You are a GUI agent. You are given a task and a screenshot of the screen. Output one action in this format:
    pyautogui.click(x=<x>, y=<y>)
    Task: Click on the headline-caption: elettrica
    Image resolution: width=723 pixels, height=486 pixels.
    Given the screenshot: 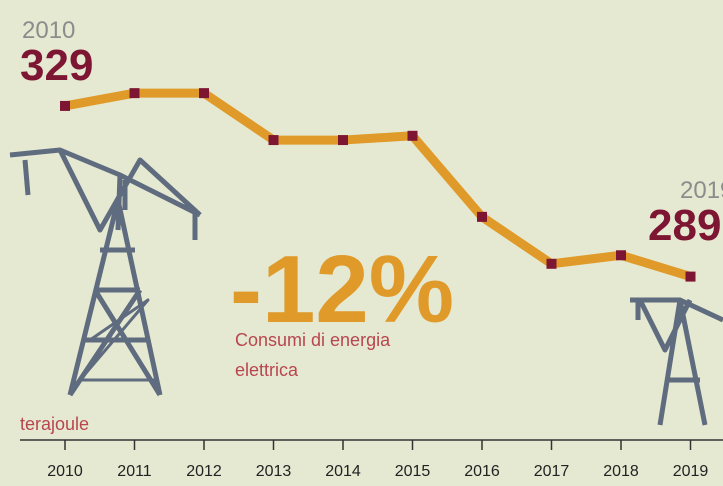 What is the action you would take?
    pyautogui.click(x=267, y=370)
    